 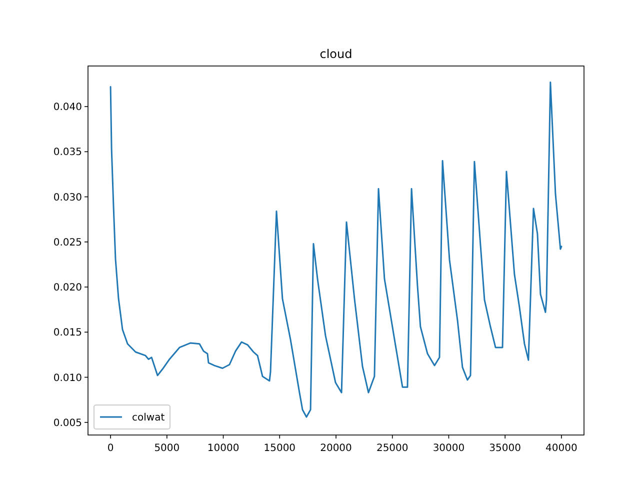 What do you see at coordinates (67, 242) in the screenshot?
I see `y-tick-label: 0.025` at bounding box center [67, 242].